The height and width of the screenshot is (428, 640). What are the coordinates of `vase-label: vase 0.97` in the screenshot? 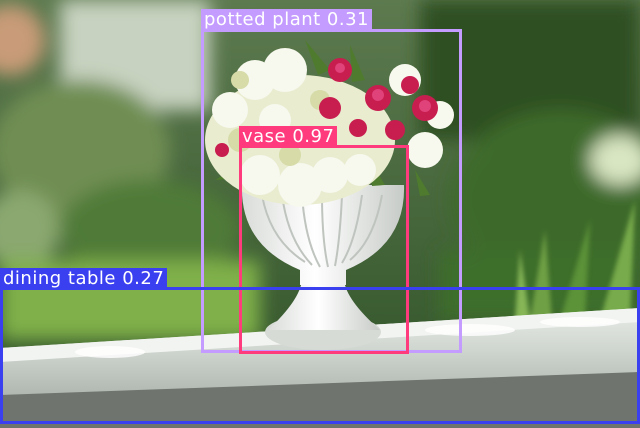 It's located at (288, 137).